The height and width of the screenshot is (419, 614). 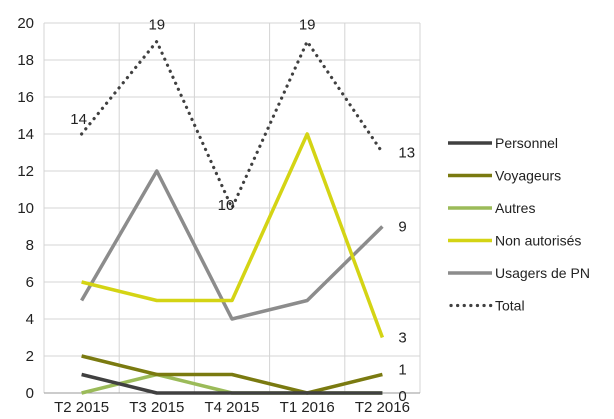 What do you see at coordinates (25, 134) in the screenshot?
I see `y-tick-label: 14` at bounding box center [25, 134].